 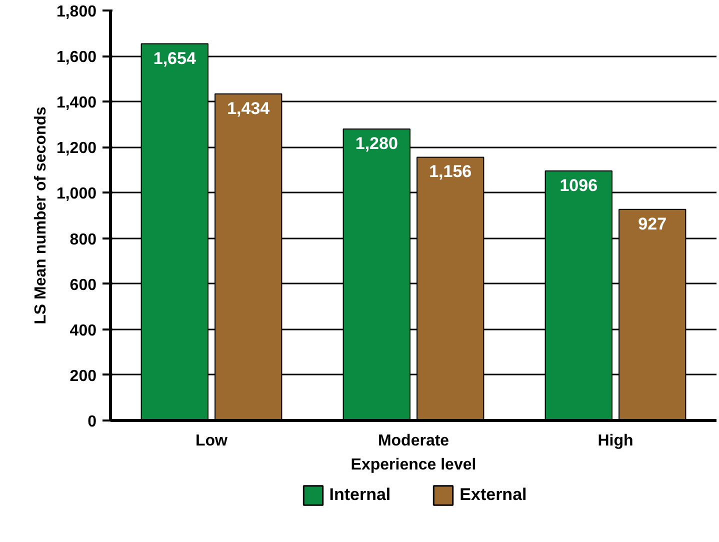 I want to click on x-tick-label: Moderate, so click(x=414, y=441).